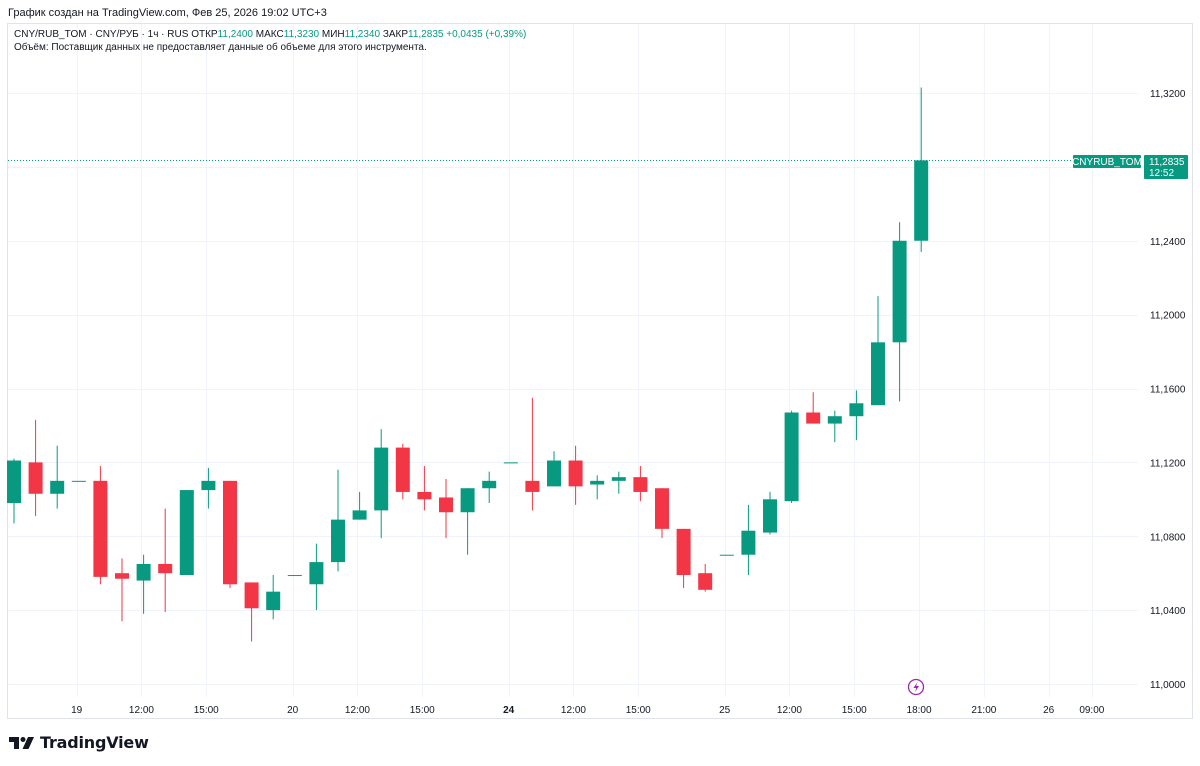 This screenshot has width=1200, height=766. Describe the element at coordinates (395, 34) in the screenshot. I see `close-label: ЗАКР` at that location.